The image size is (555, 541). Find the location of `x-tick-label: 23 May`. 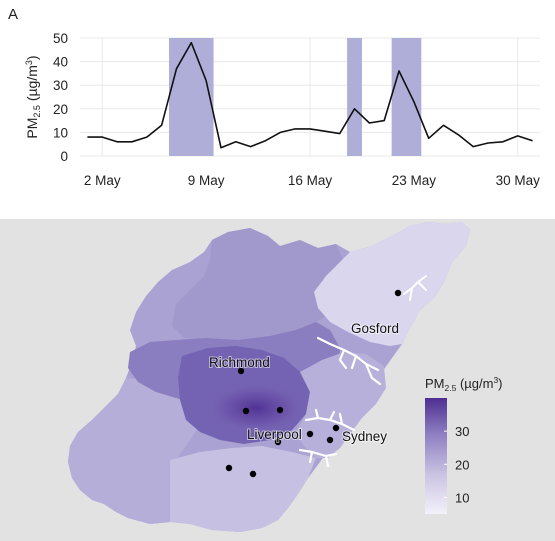

x-tick-label: 23 May is located at coordinates (414, 180).